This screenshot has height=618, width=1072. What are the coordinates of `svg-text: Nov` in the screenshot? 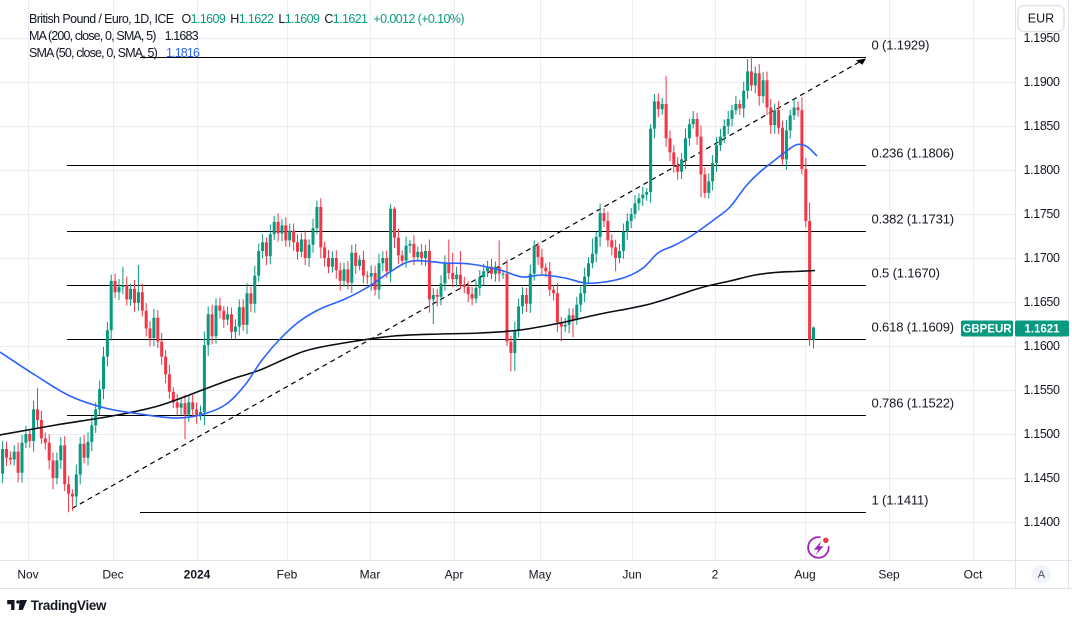 It's located at (27, 575).